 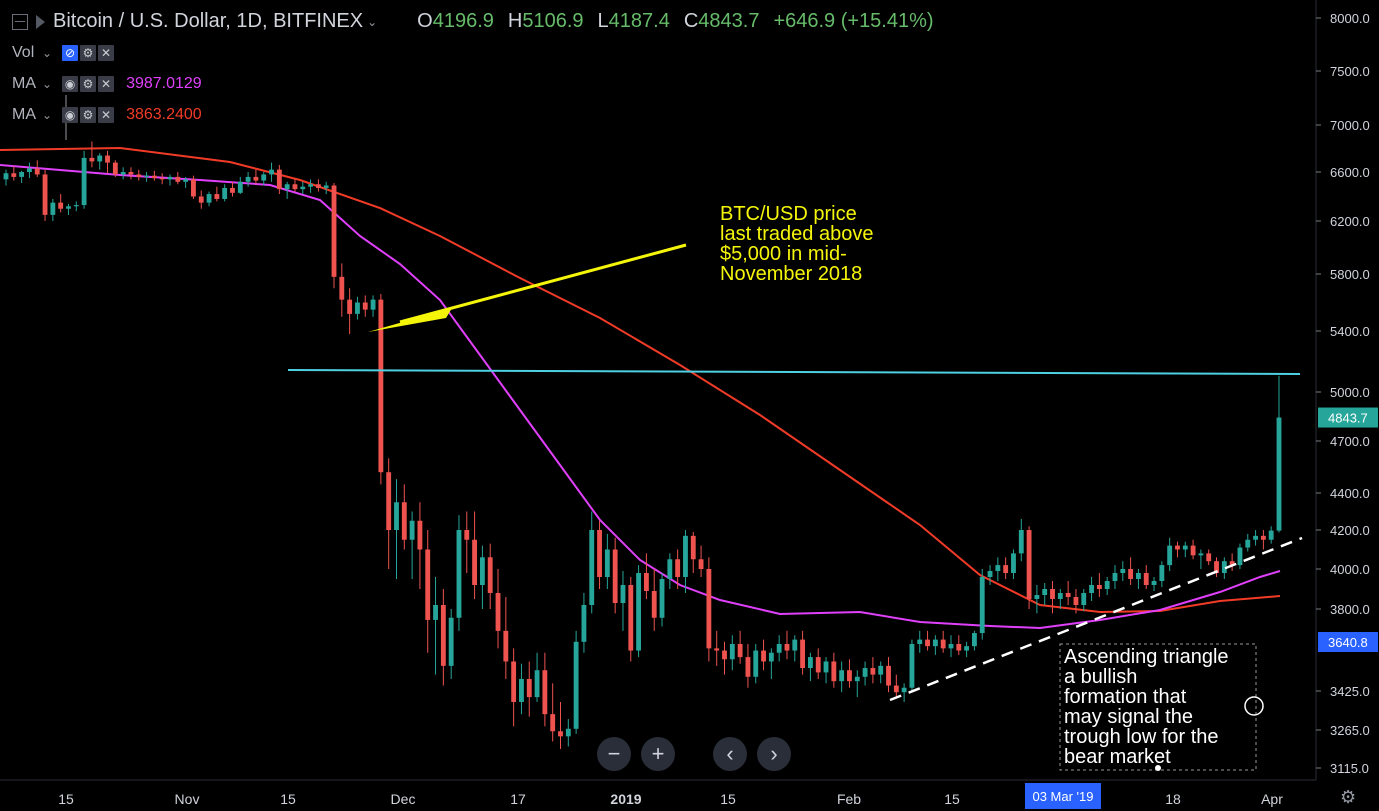 What do you see at coordinates (40, 21) in the screenshot?
I see `flag-icon` at bounding box center [40, 21].